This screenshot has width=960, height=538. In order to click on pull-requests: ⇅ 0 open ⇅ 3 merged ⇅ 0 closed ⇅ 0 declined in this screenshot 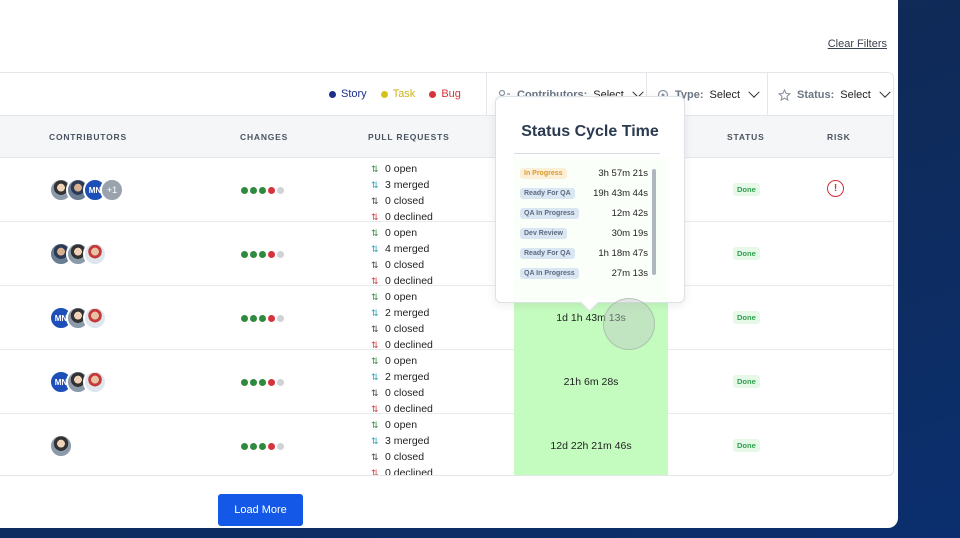, I will do `click(402, 193)`.